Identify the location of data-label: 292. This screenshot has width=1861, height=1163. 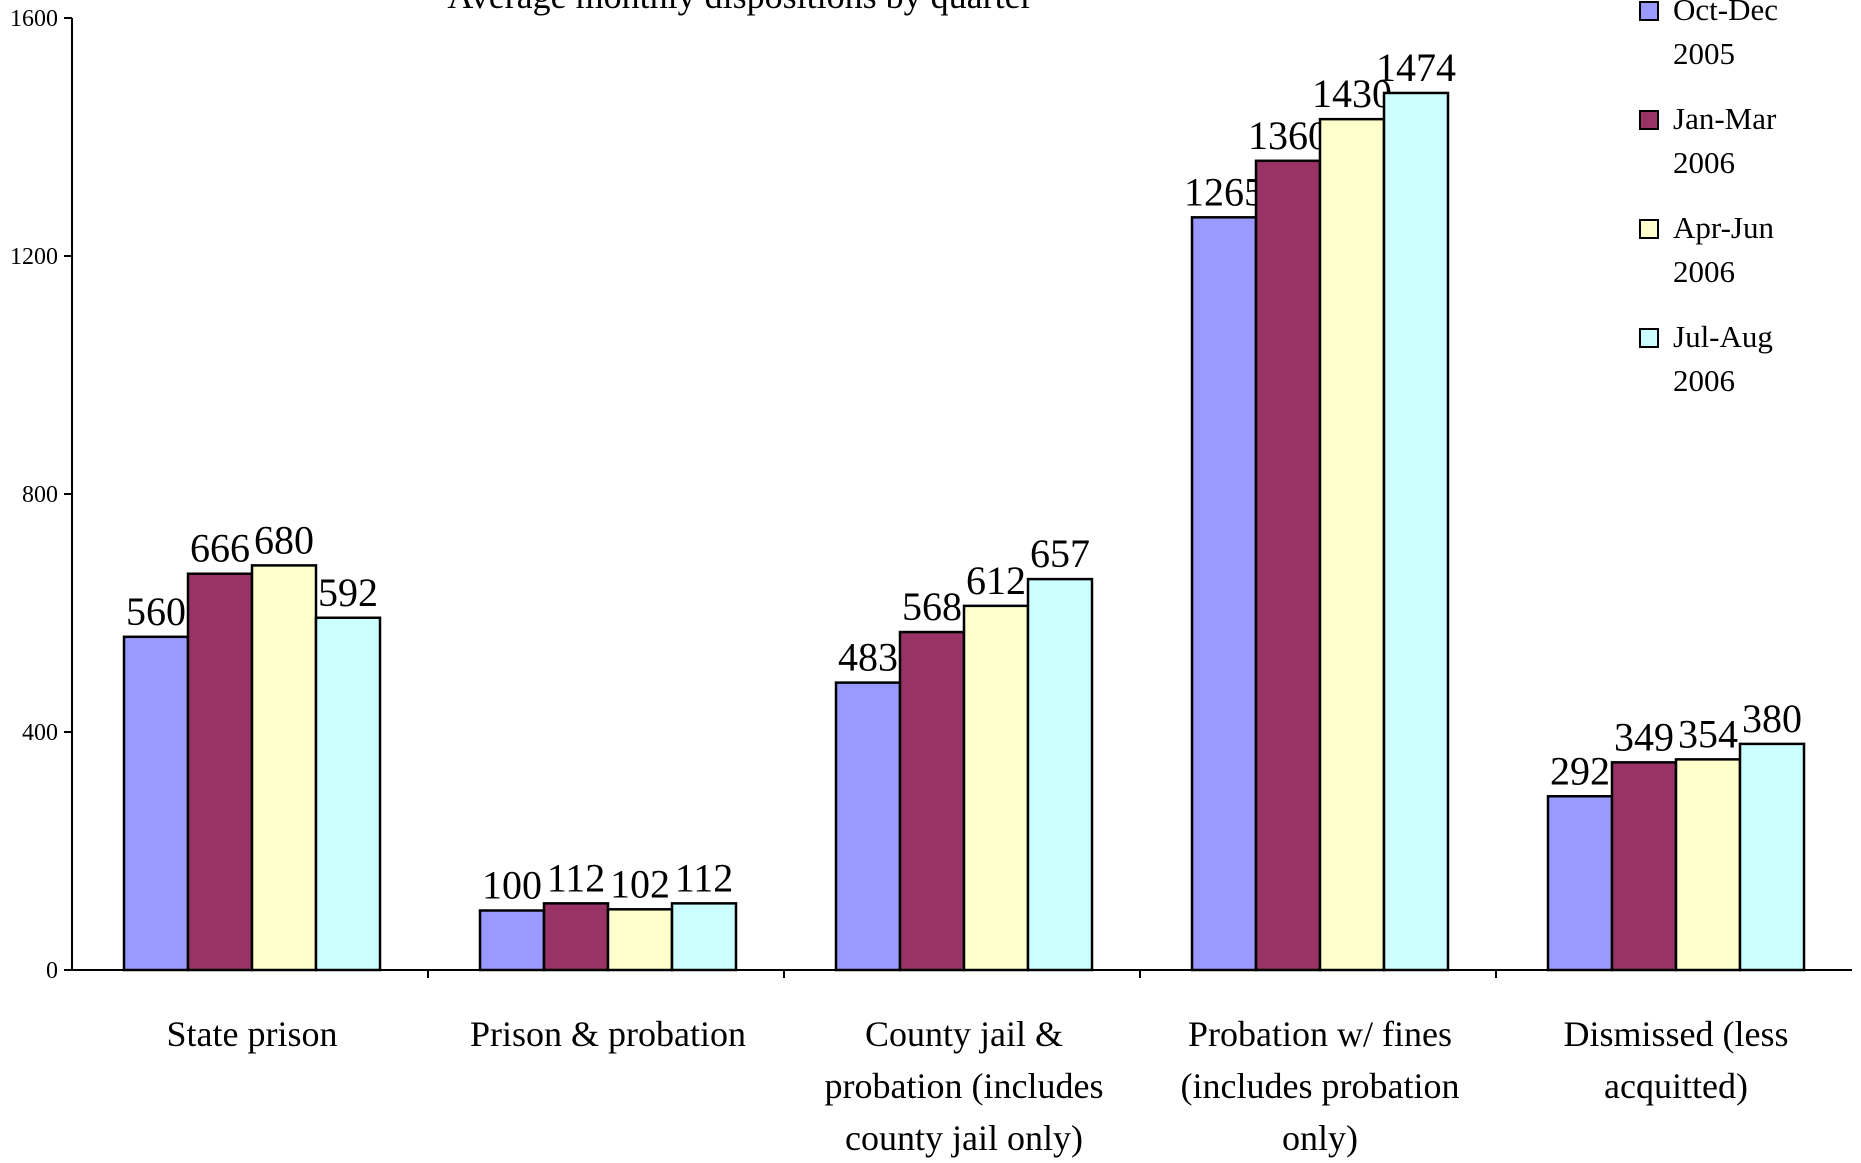
(1580, 770).